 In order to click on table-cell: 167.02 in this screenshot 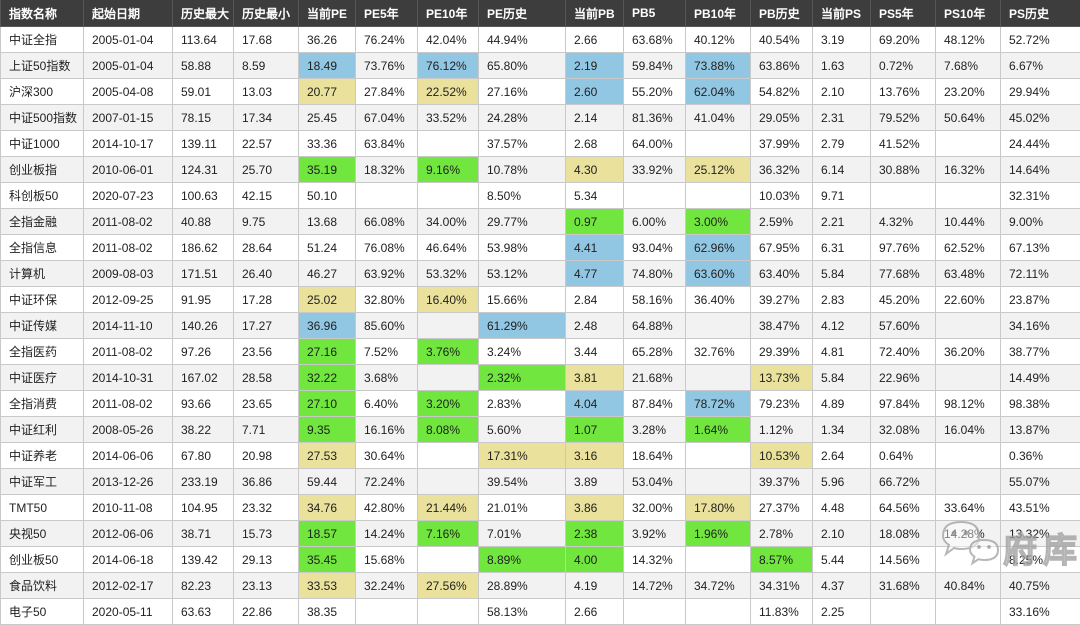, I will do `click(203, 378)`.